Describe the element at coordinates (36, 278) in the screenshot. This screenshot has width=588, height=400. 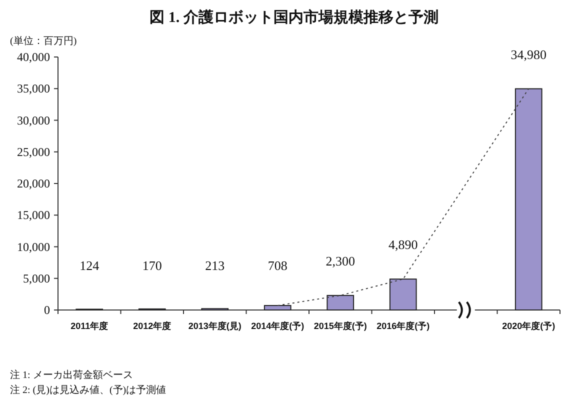
I see `y-tick-label: 5,000` at that location.